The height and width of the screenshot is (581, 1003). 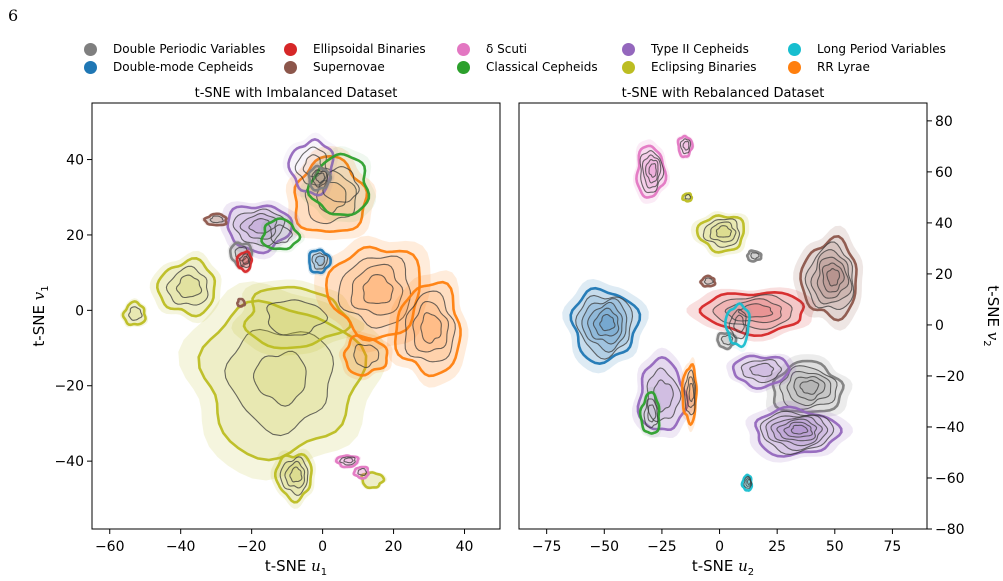 What do you see at coordinates (547, 547) in the screenshot?
I see `x-tick-label: −75` at bounding box center [547, 547].